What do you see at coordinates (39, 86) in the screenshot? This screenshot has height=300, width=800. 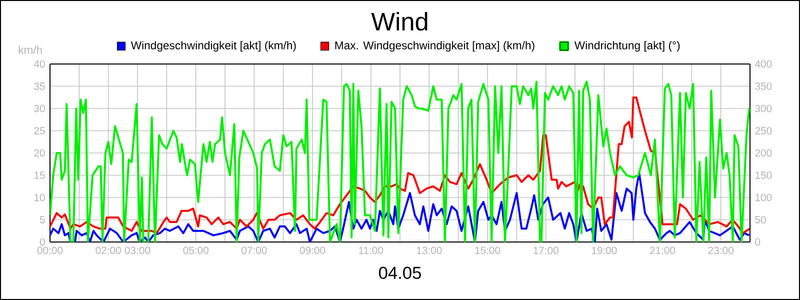 I see `y-tick-label: 35` at bounding box center [39, 86].